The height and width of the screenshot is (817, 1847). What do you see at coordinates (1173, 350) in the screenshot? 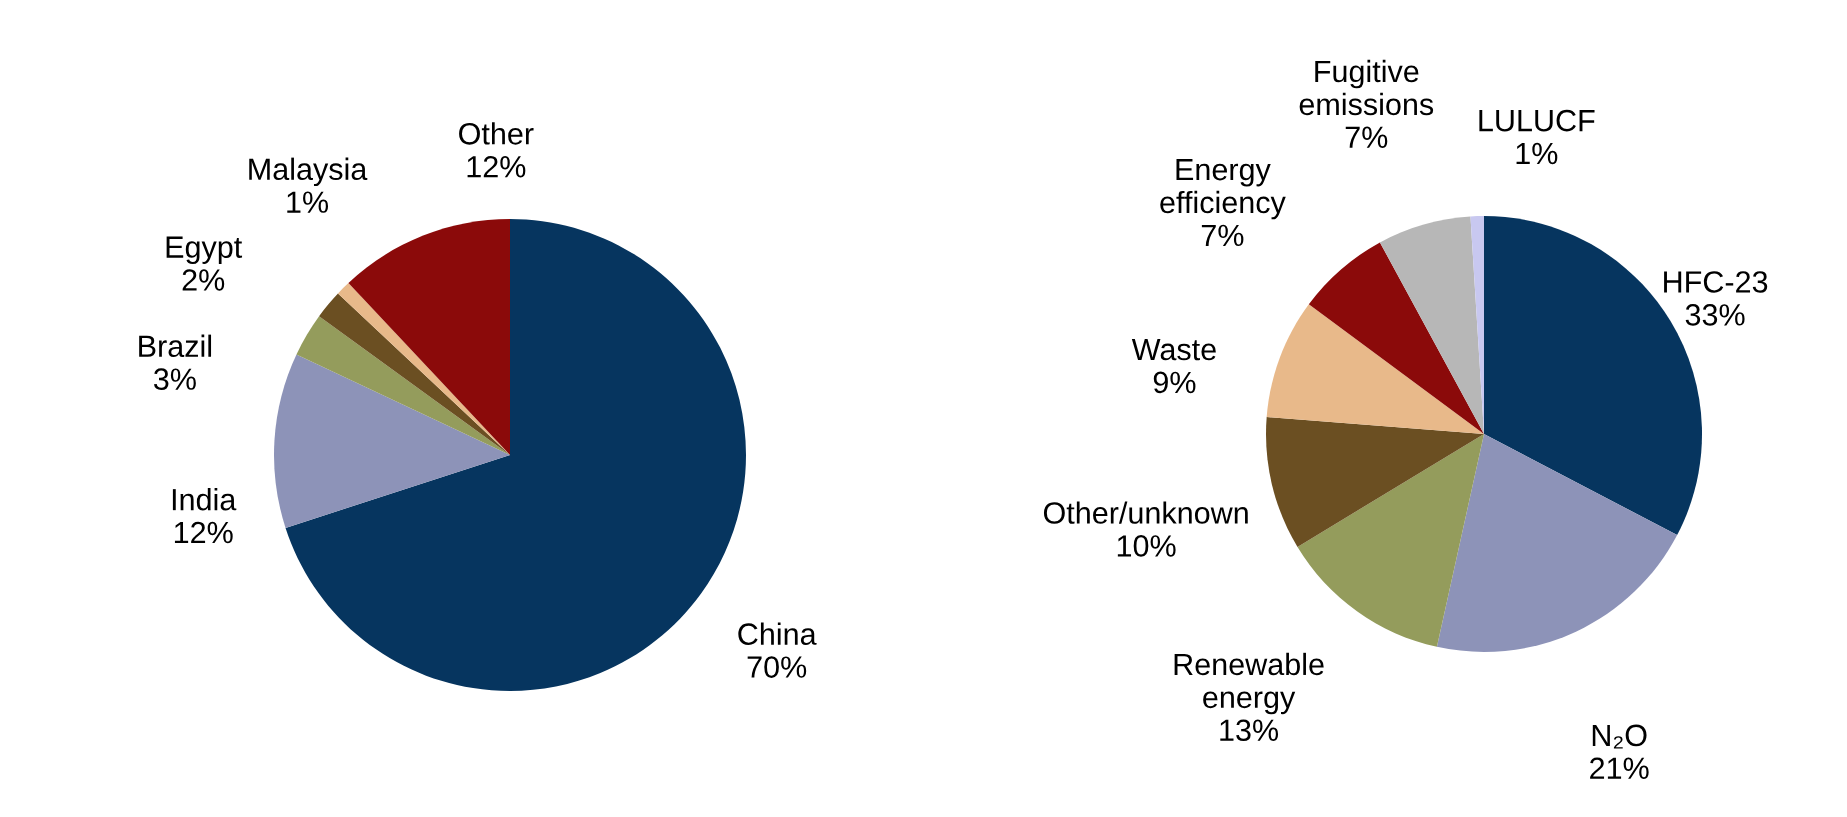
I see `slice-label: Waste` at bounding box center [1173, 350].